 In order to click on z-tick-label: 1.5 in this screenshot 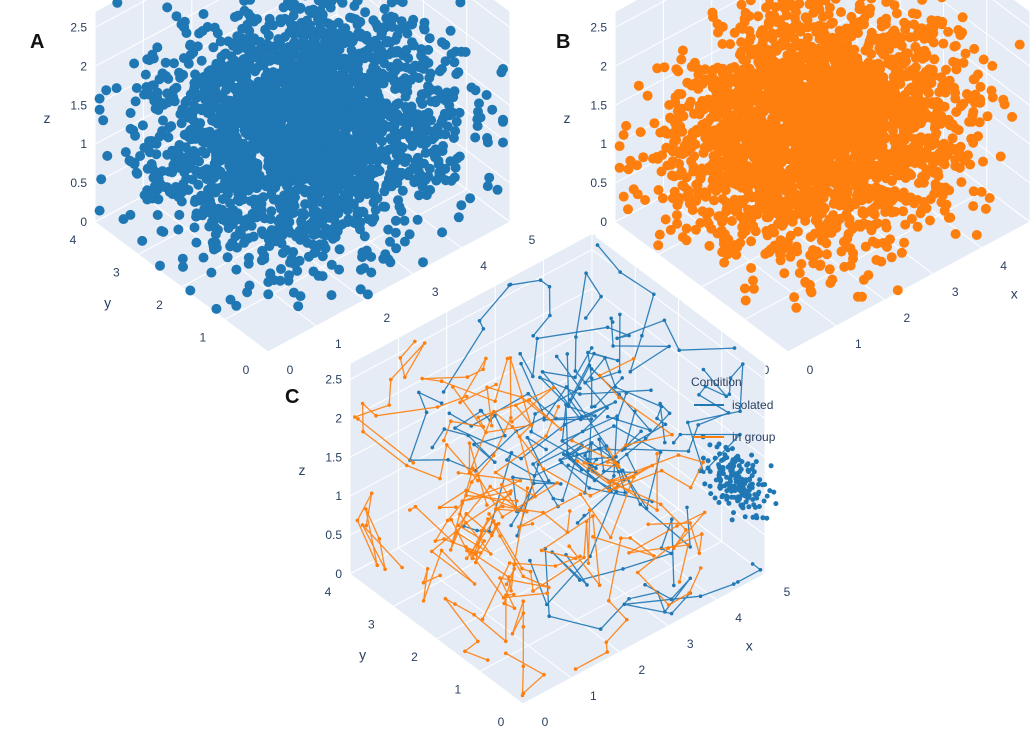, I will do `click(78, 105)`.